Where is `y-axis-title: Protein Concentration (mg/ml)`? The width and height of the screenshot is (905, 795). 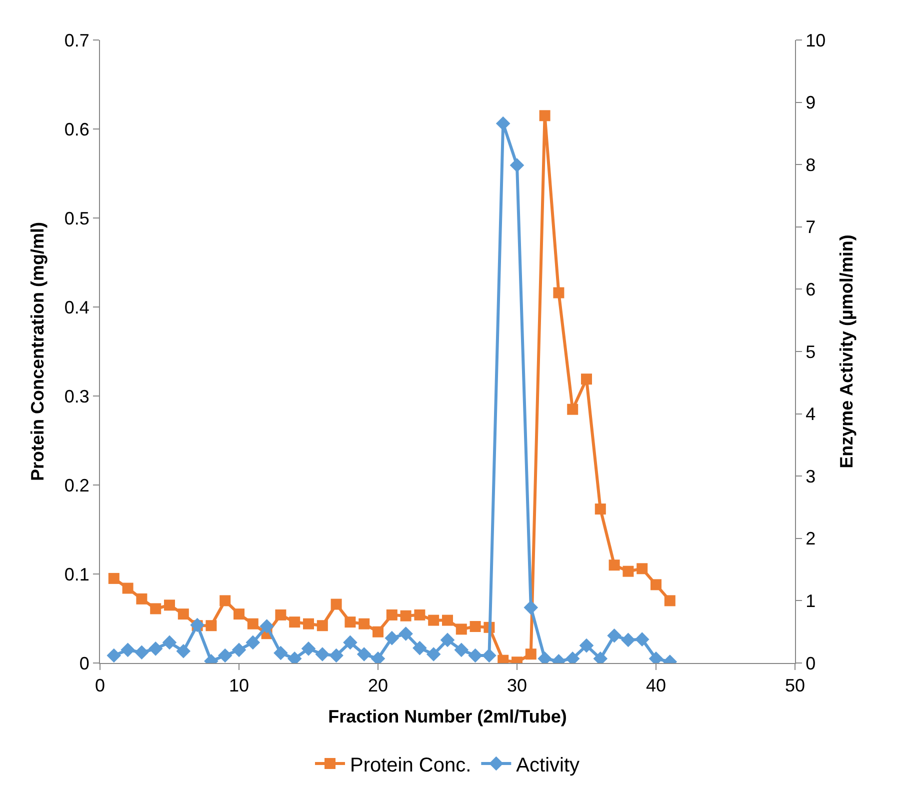
y-axis-title: Protein Concentration (mg/ml) is located at coordinates (38, 352).